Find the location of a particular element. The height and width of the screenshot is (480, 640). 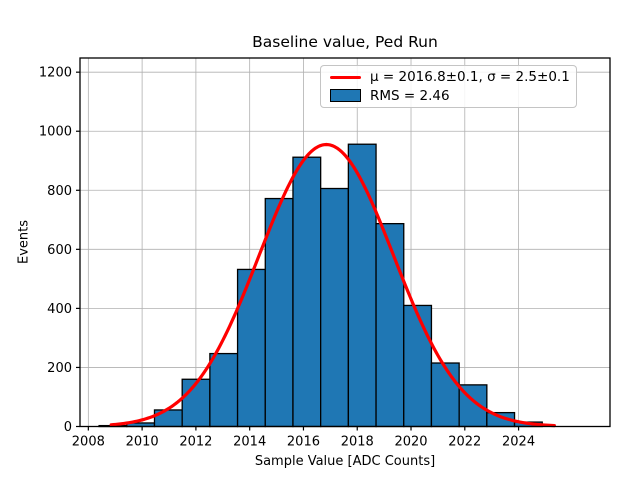

y-tick-label: 600 is located at coordinates (59, 250).